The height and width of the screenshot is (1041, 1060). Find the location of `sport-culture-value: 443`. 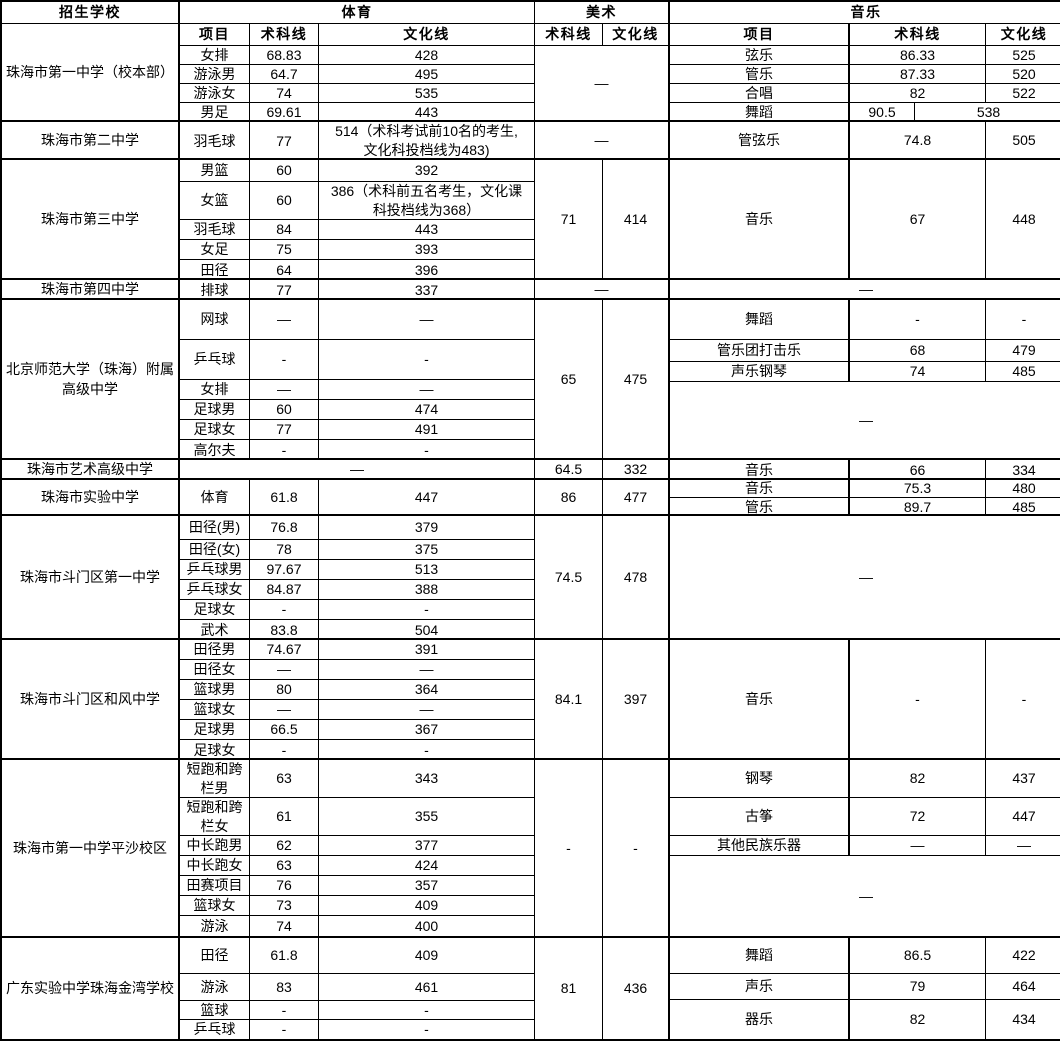

sport-culture-value: 443 is located at coordinates (427, 229).